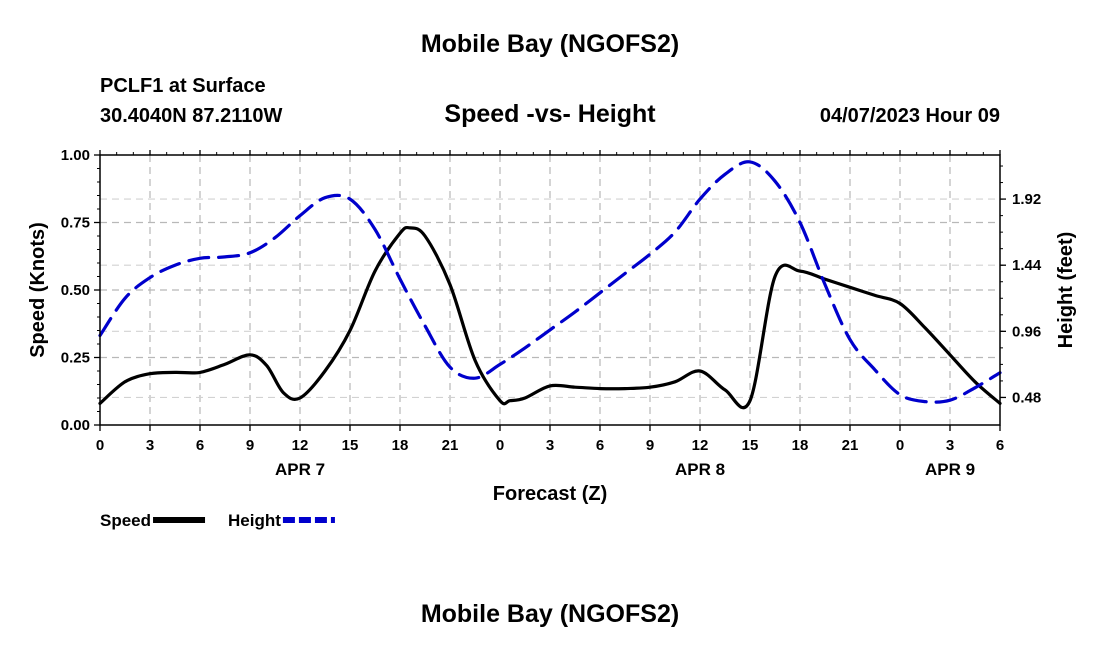  What do you see at coordinates (909, 116) in the screenshot?
I see `forecast-datetime: 04/07/2023 Hour 09` at bounding box center [909, 116].